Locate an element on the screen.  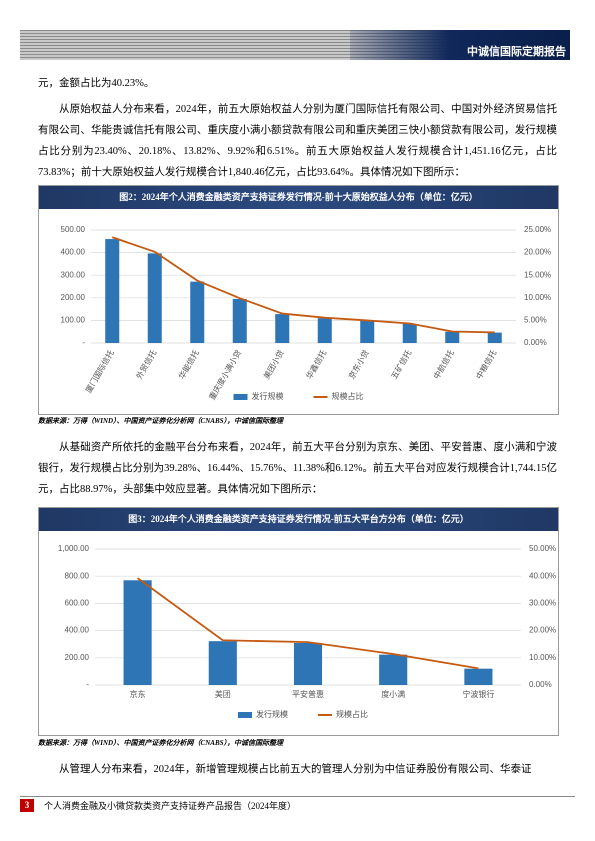
x-tick-label: 宁波银行 is located at coordinates (478, 694).